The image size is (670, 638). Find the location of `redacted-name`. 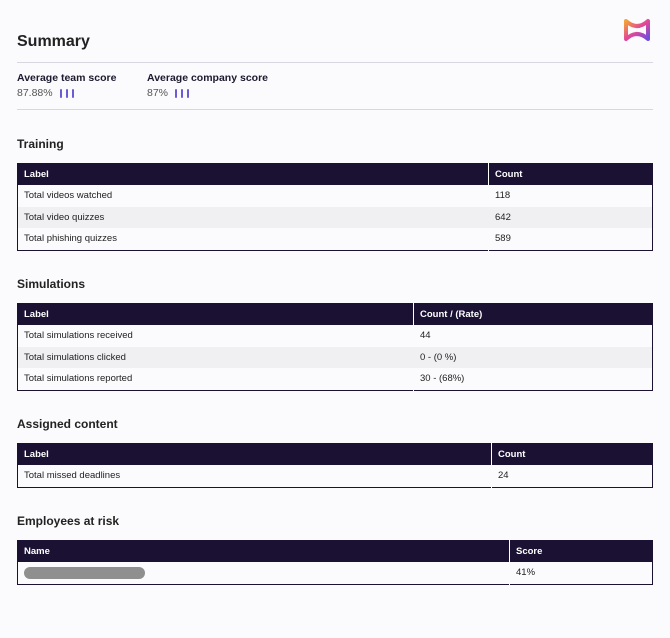

redacted-name is located at coordinates (84, 572).